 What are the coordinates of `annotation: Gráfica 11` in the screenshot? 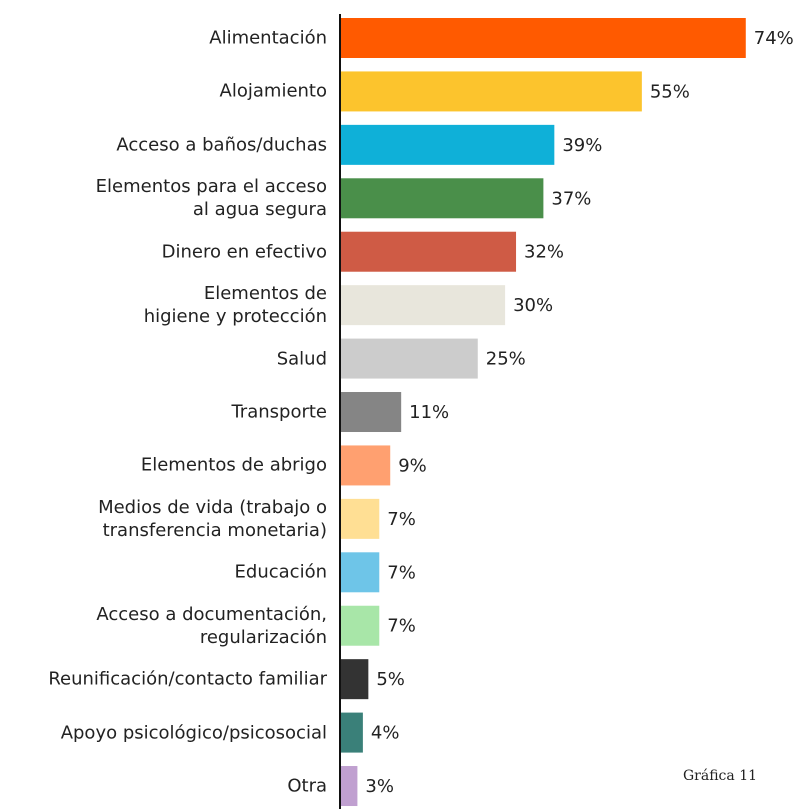 It's located at (720, 776).